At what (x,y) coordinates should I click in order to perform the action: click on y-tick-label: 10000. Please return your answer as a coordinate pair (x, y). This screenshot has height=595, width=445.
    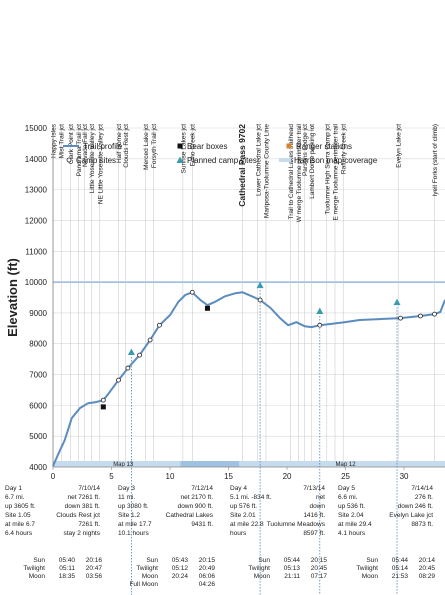
    Looking at the image, I should click on (36, 282).